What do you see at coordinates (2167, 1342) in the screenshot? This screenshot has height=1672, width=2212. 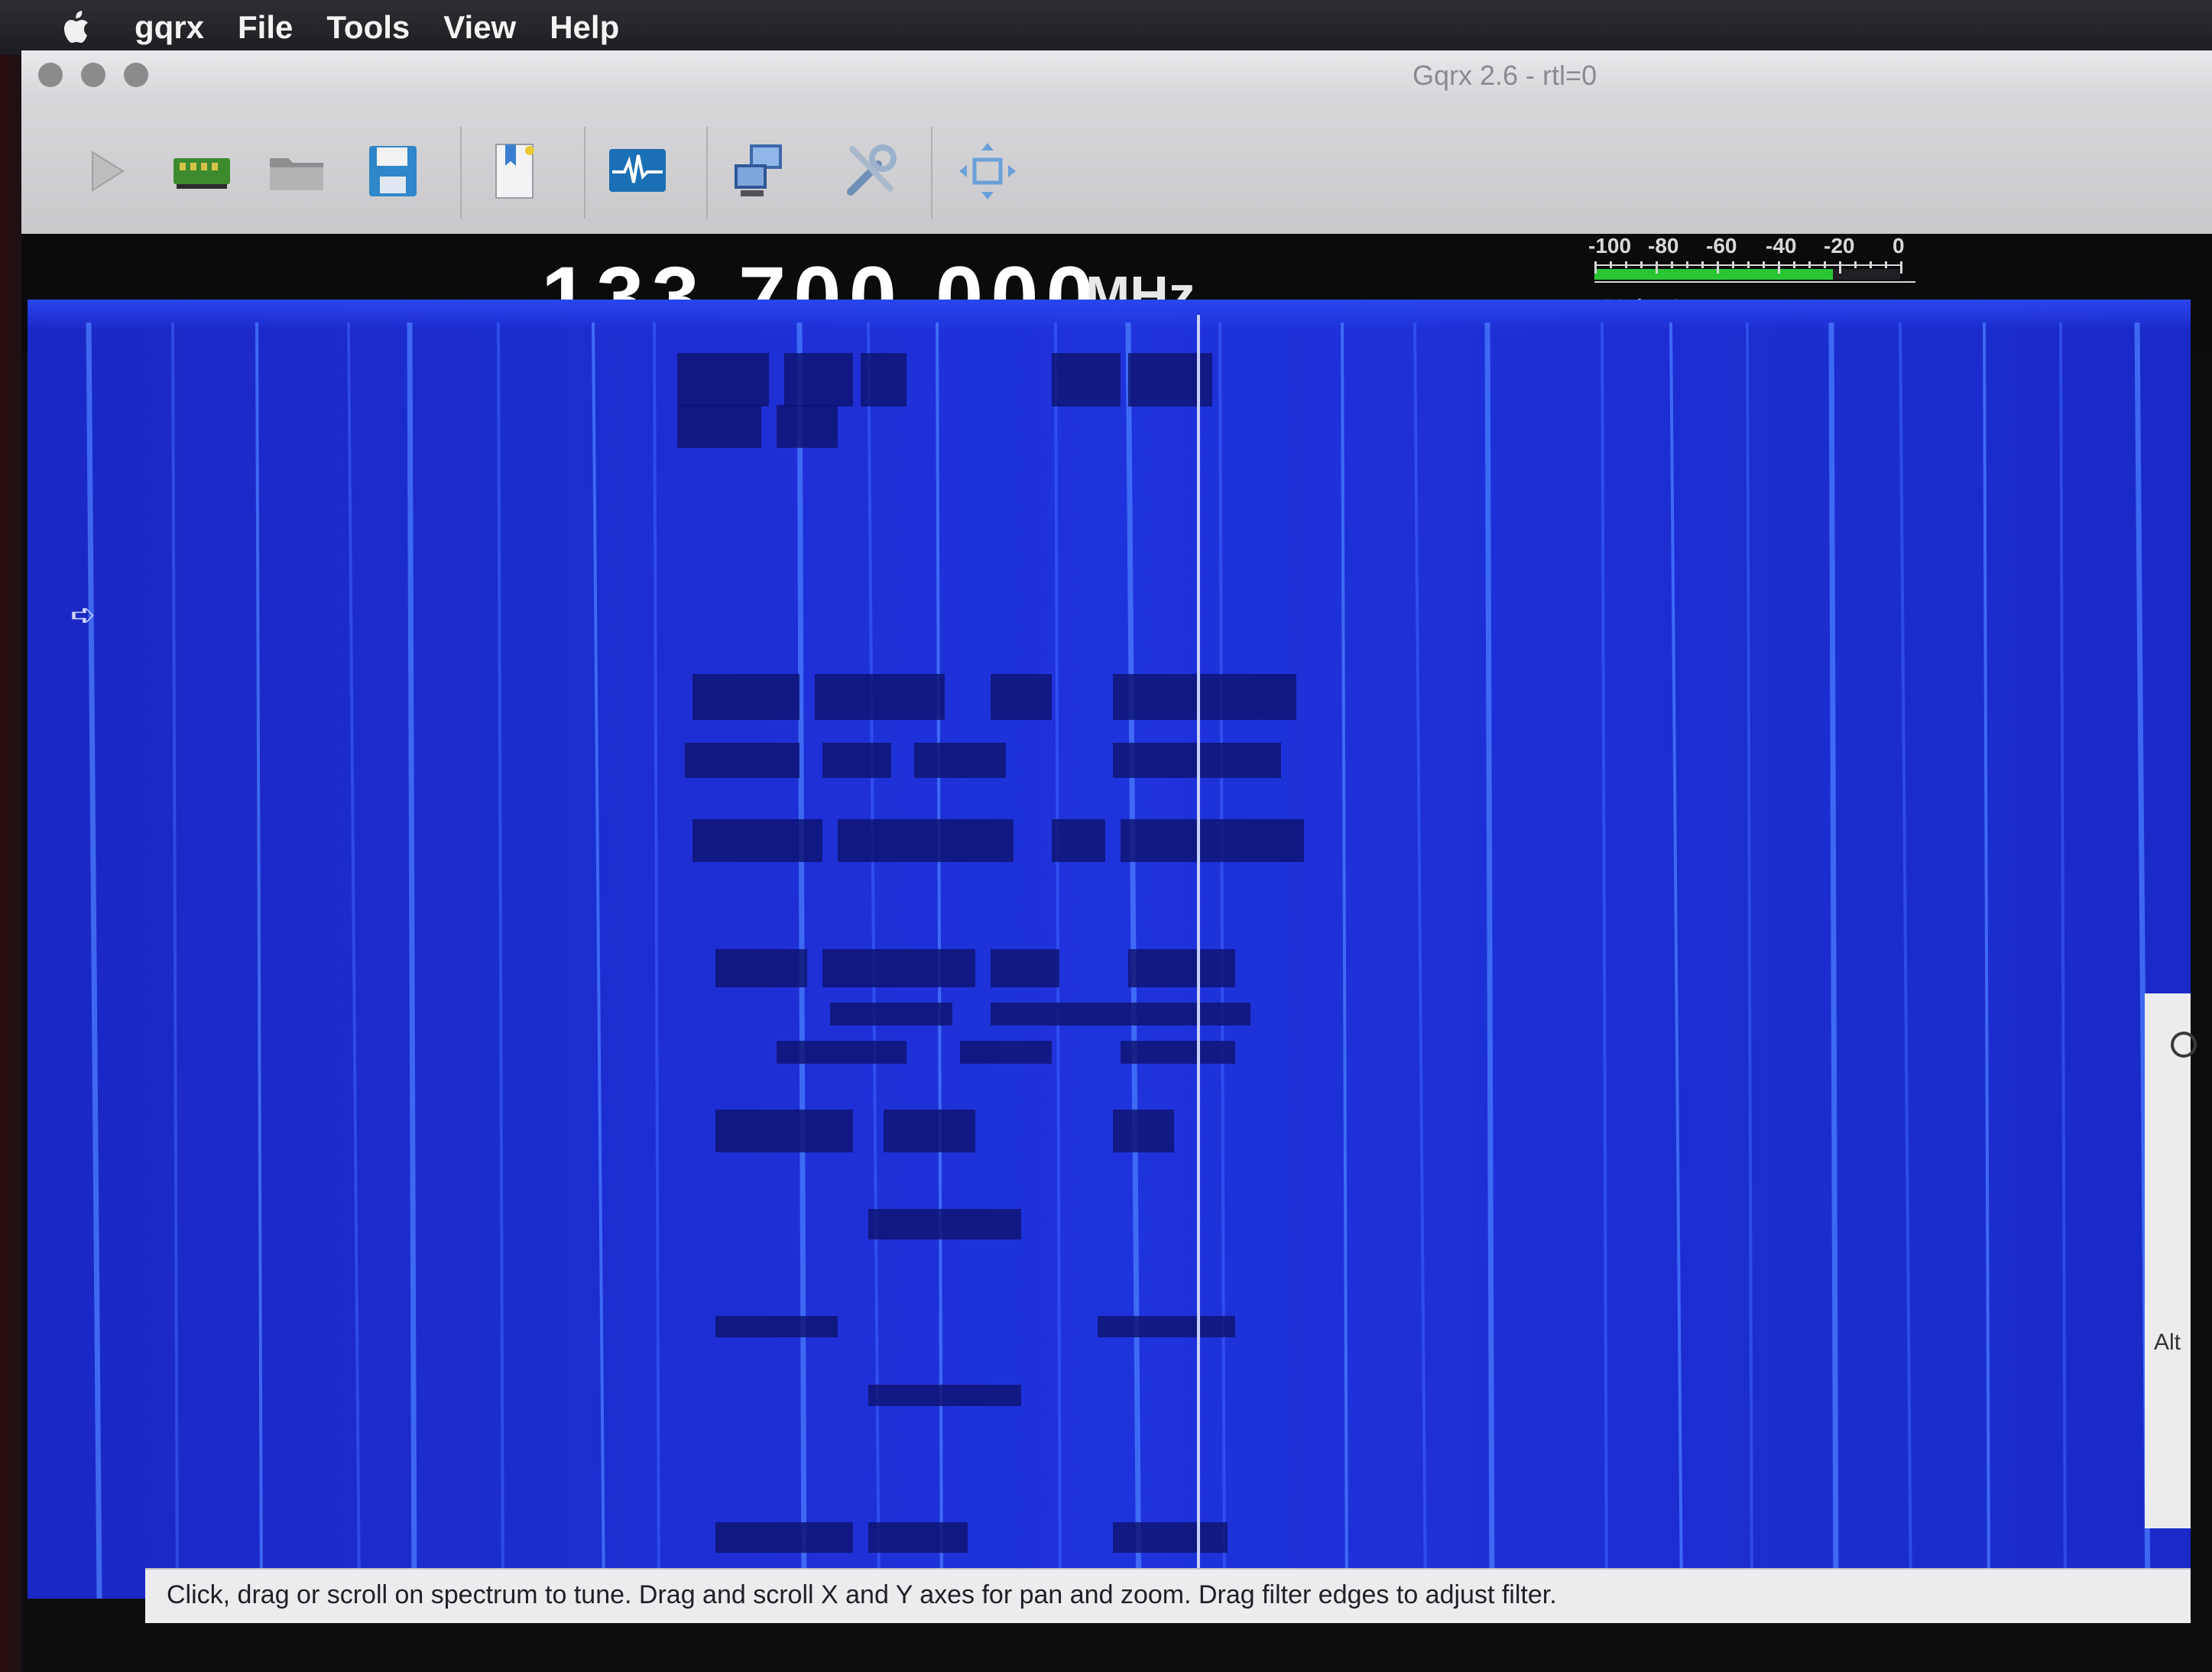 I see `side-panel-label: Alt` at bounding box center [2167, 1342].